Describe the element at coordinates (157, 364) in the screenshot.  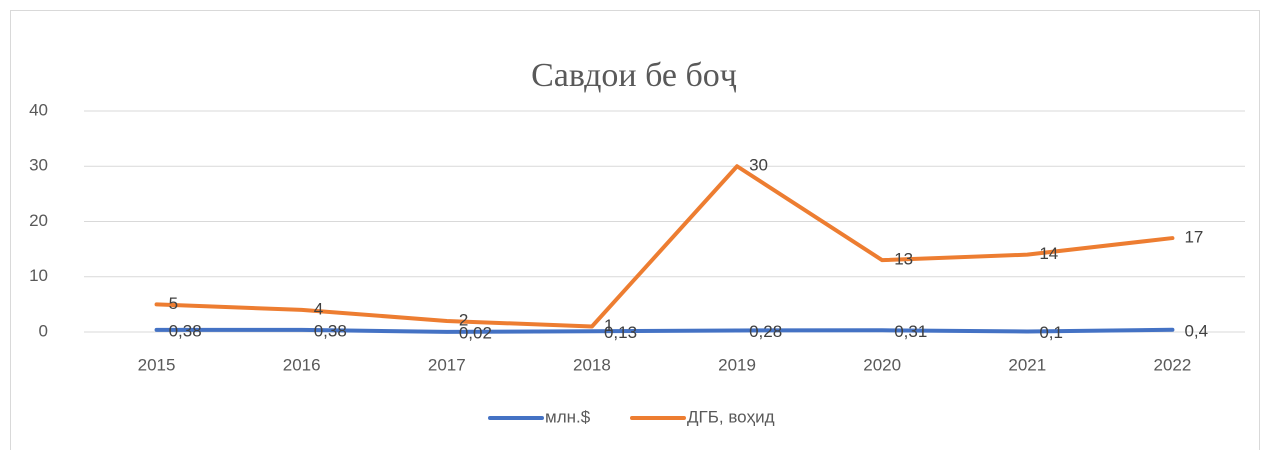
I see `x-tick-label: 2015` at that location.